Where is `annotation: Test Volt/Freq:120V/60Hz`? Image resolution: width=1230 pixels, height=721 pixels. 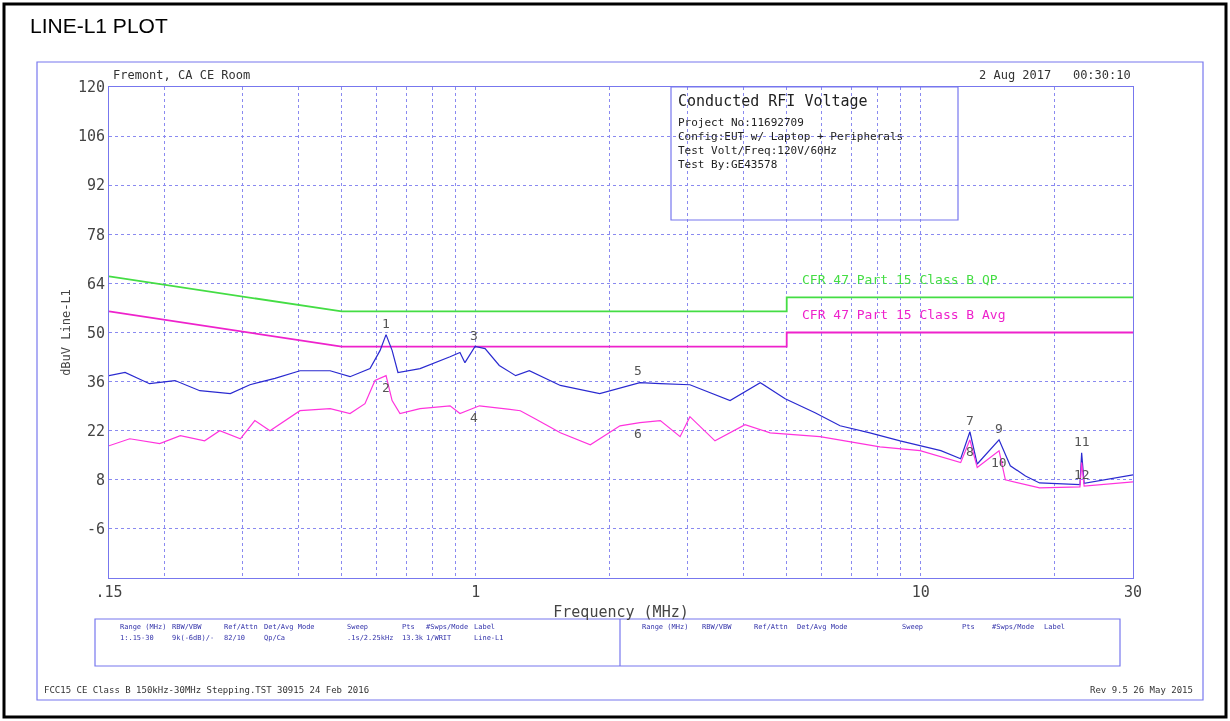
annotation: Test Volt/Freq:120V/60Hz is located at coordinates (757, 150).